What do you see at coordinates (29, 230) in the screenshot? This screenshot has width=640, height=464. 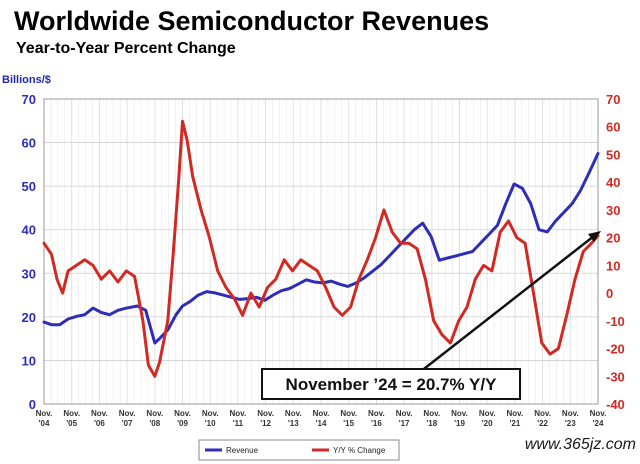 I see `y-left-tick-label: 40` at bounding box center [29, 230].